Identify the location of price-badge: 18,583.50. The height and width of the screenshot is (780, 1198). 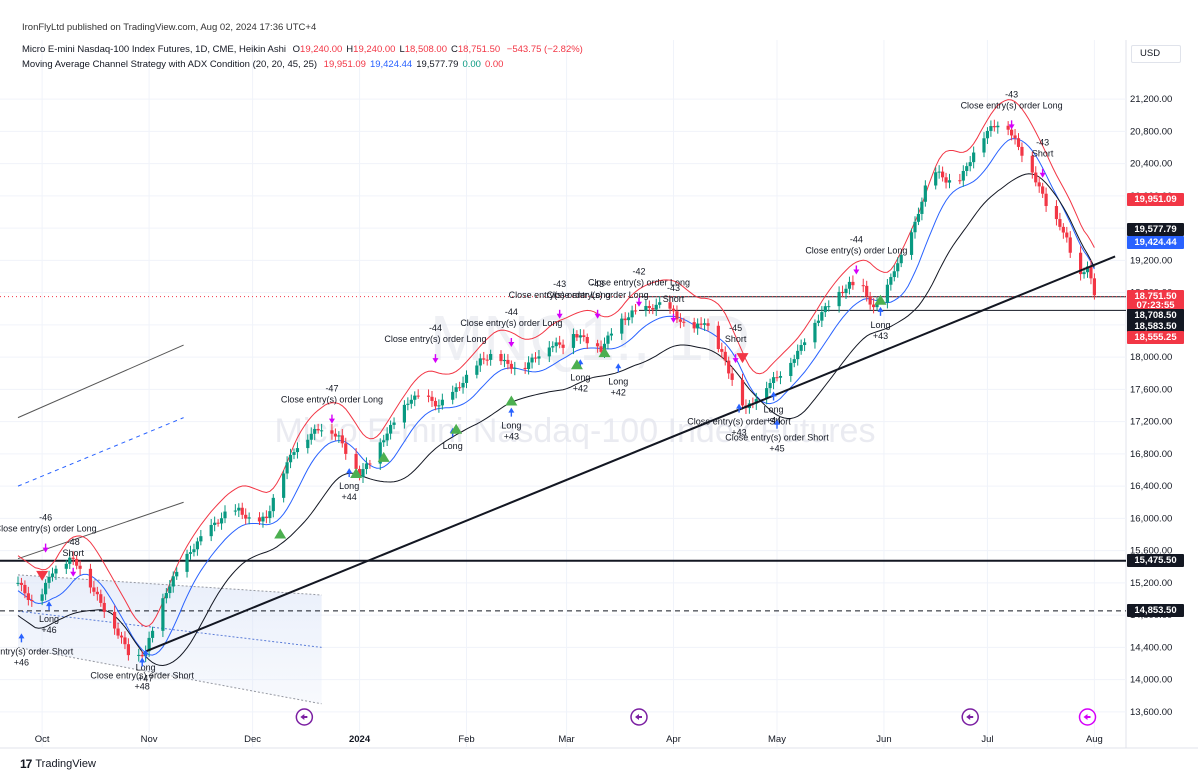
(1155, 326).